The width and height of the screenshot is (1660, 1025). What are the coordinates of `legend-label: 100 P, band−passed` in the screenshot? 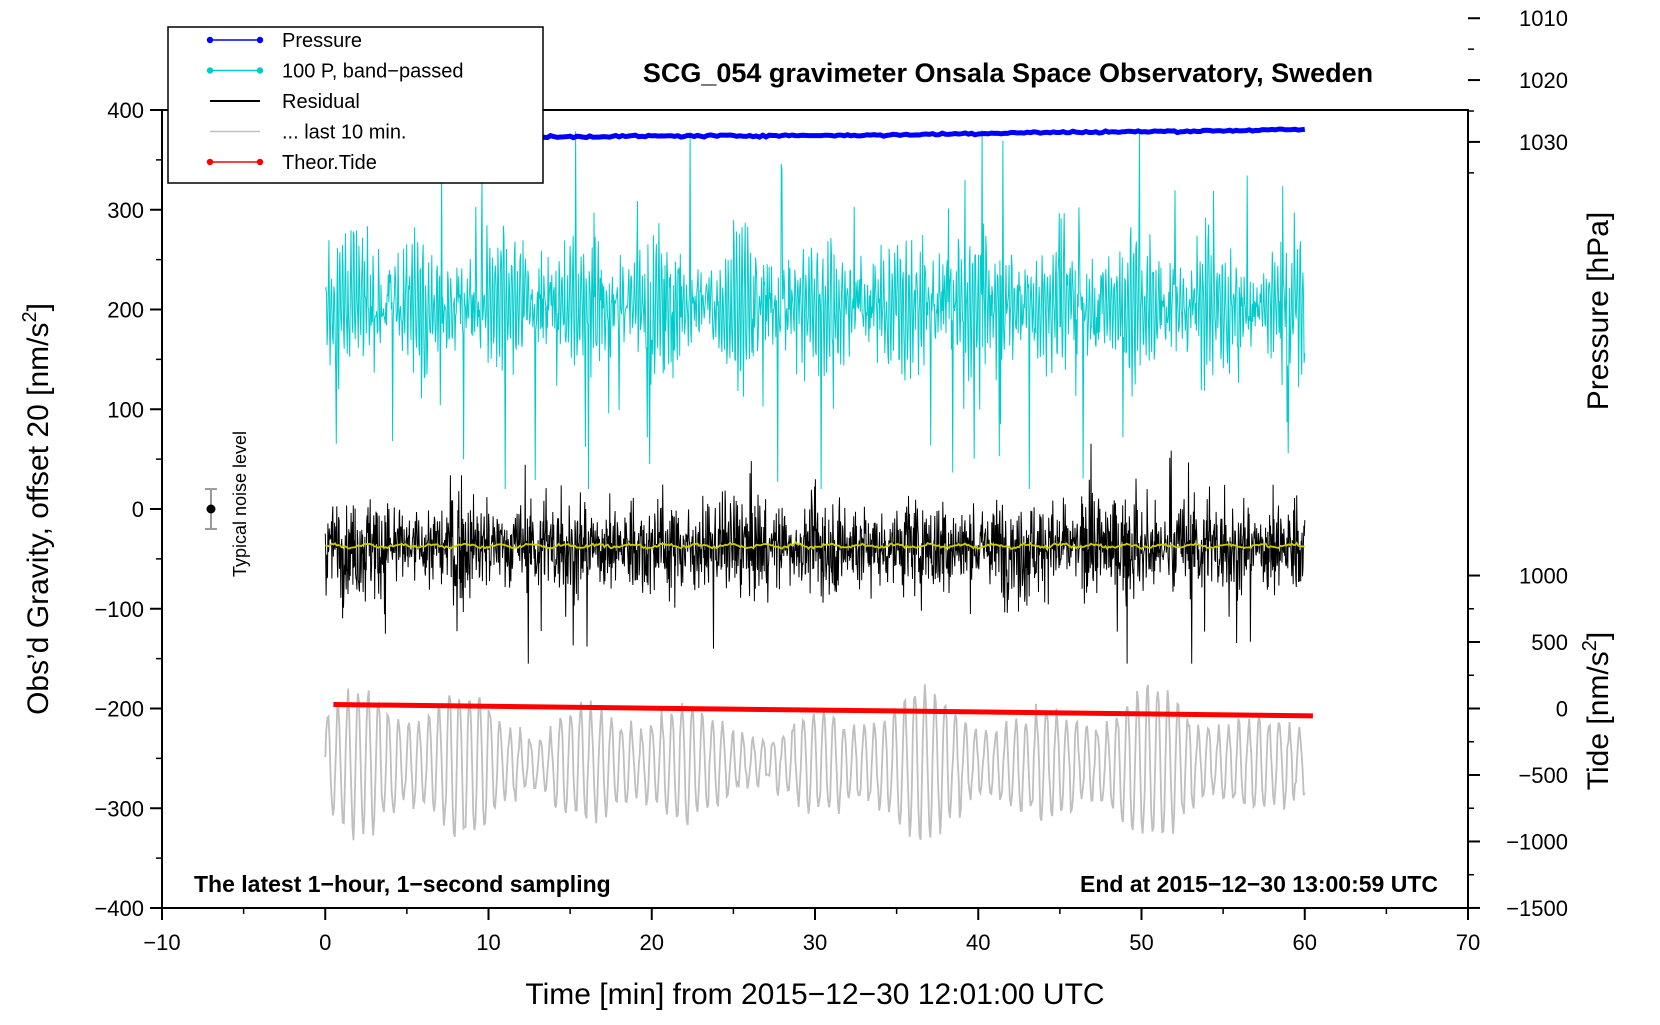 It's located at (372, 72).